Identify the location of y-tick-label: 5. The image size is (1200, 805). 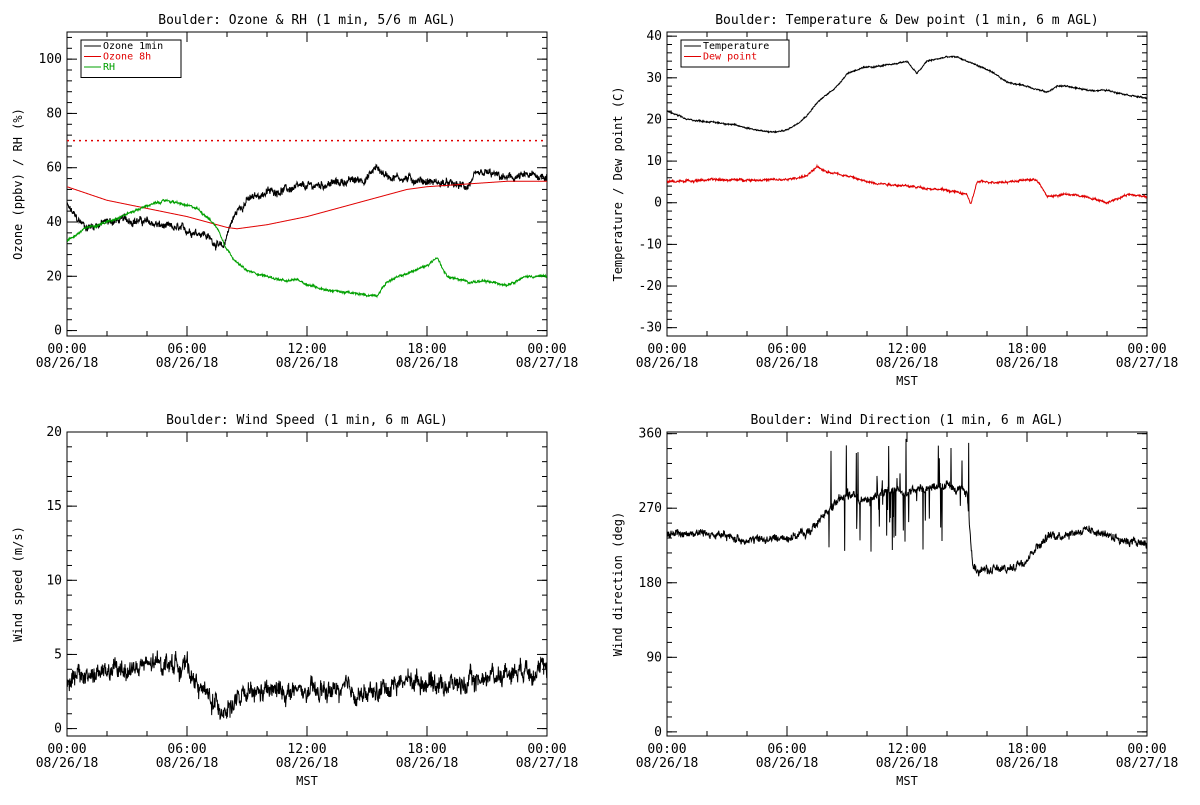
(58, 654).